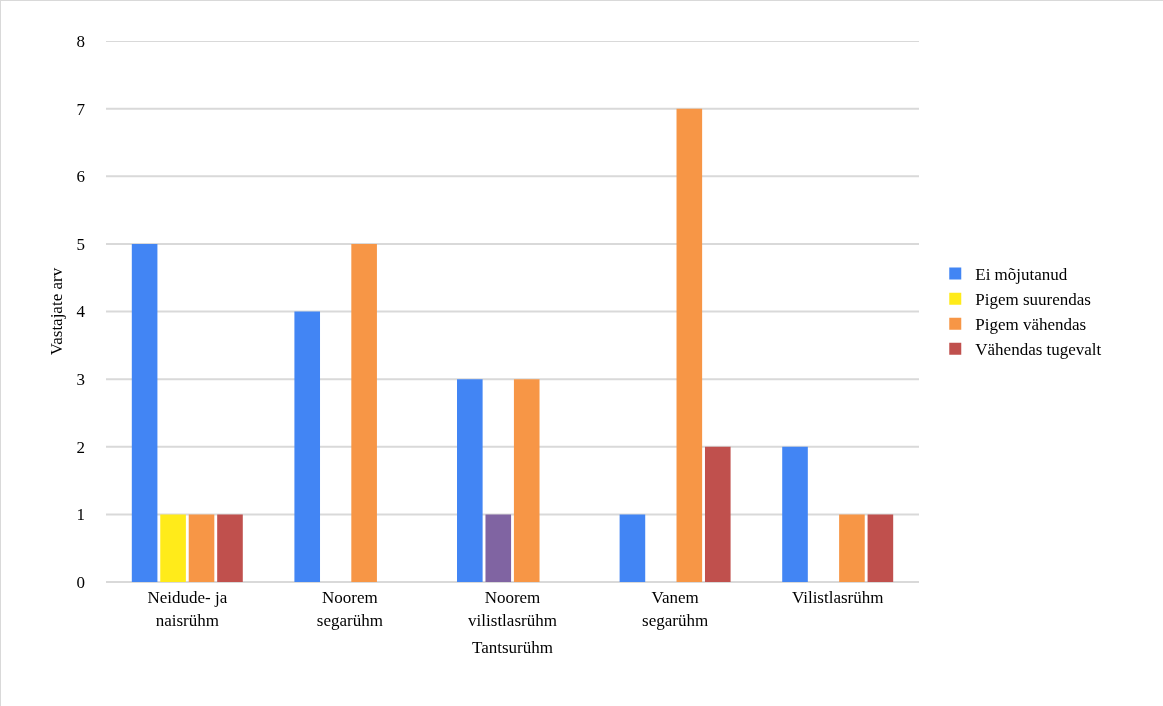 The height and width of the screenshot is (706, 1163). What do you see at coordinates (1031, 325) in the screenshot?
I see `legend-label: Pigem vähendas` at bounding box center [1031, 325].